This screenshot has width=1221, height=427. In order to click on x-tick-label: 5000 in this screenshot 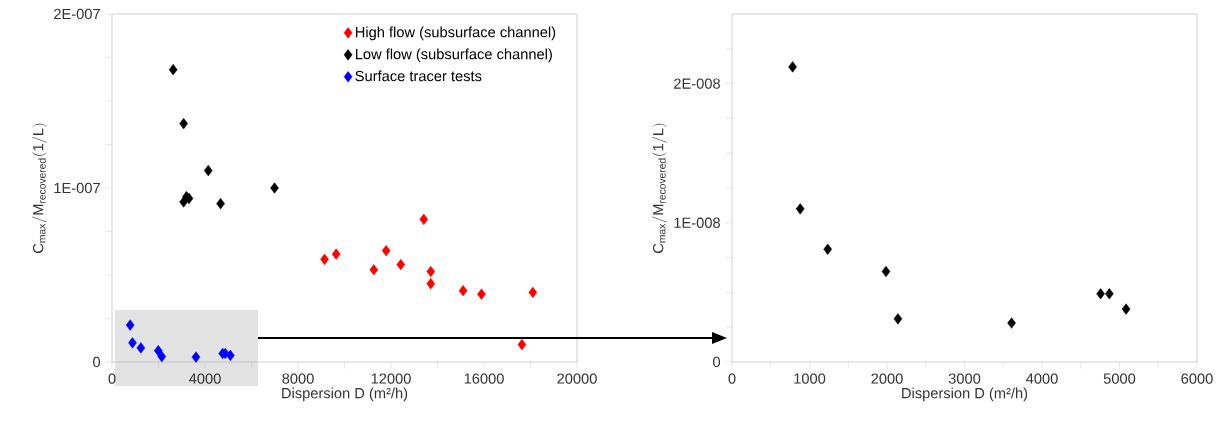, I will do `click(1119, 378)`.